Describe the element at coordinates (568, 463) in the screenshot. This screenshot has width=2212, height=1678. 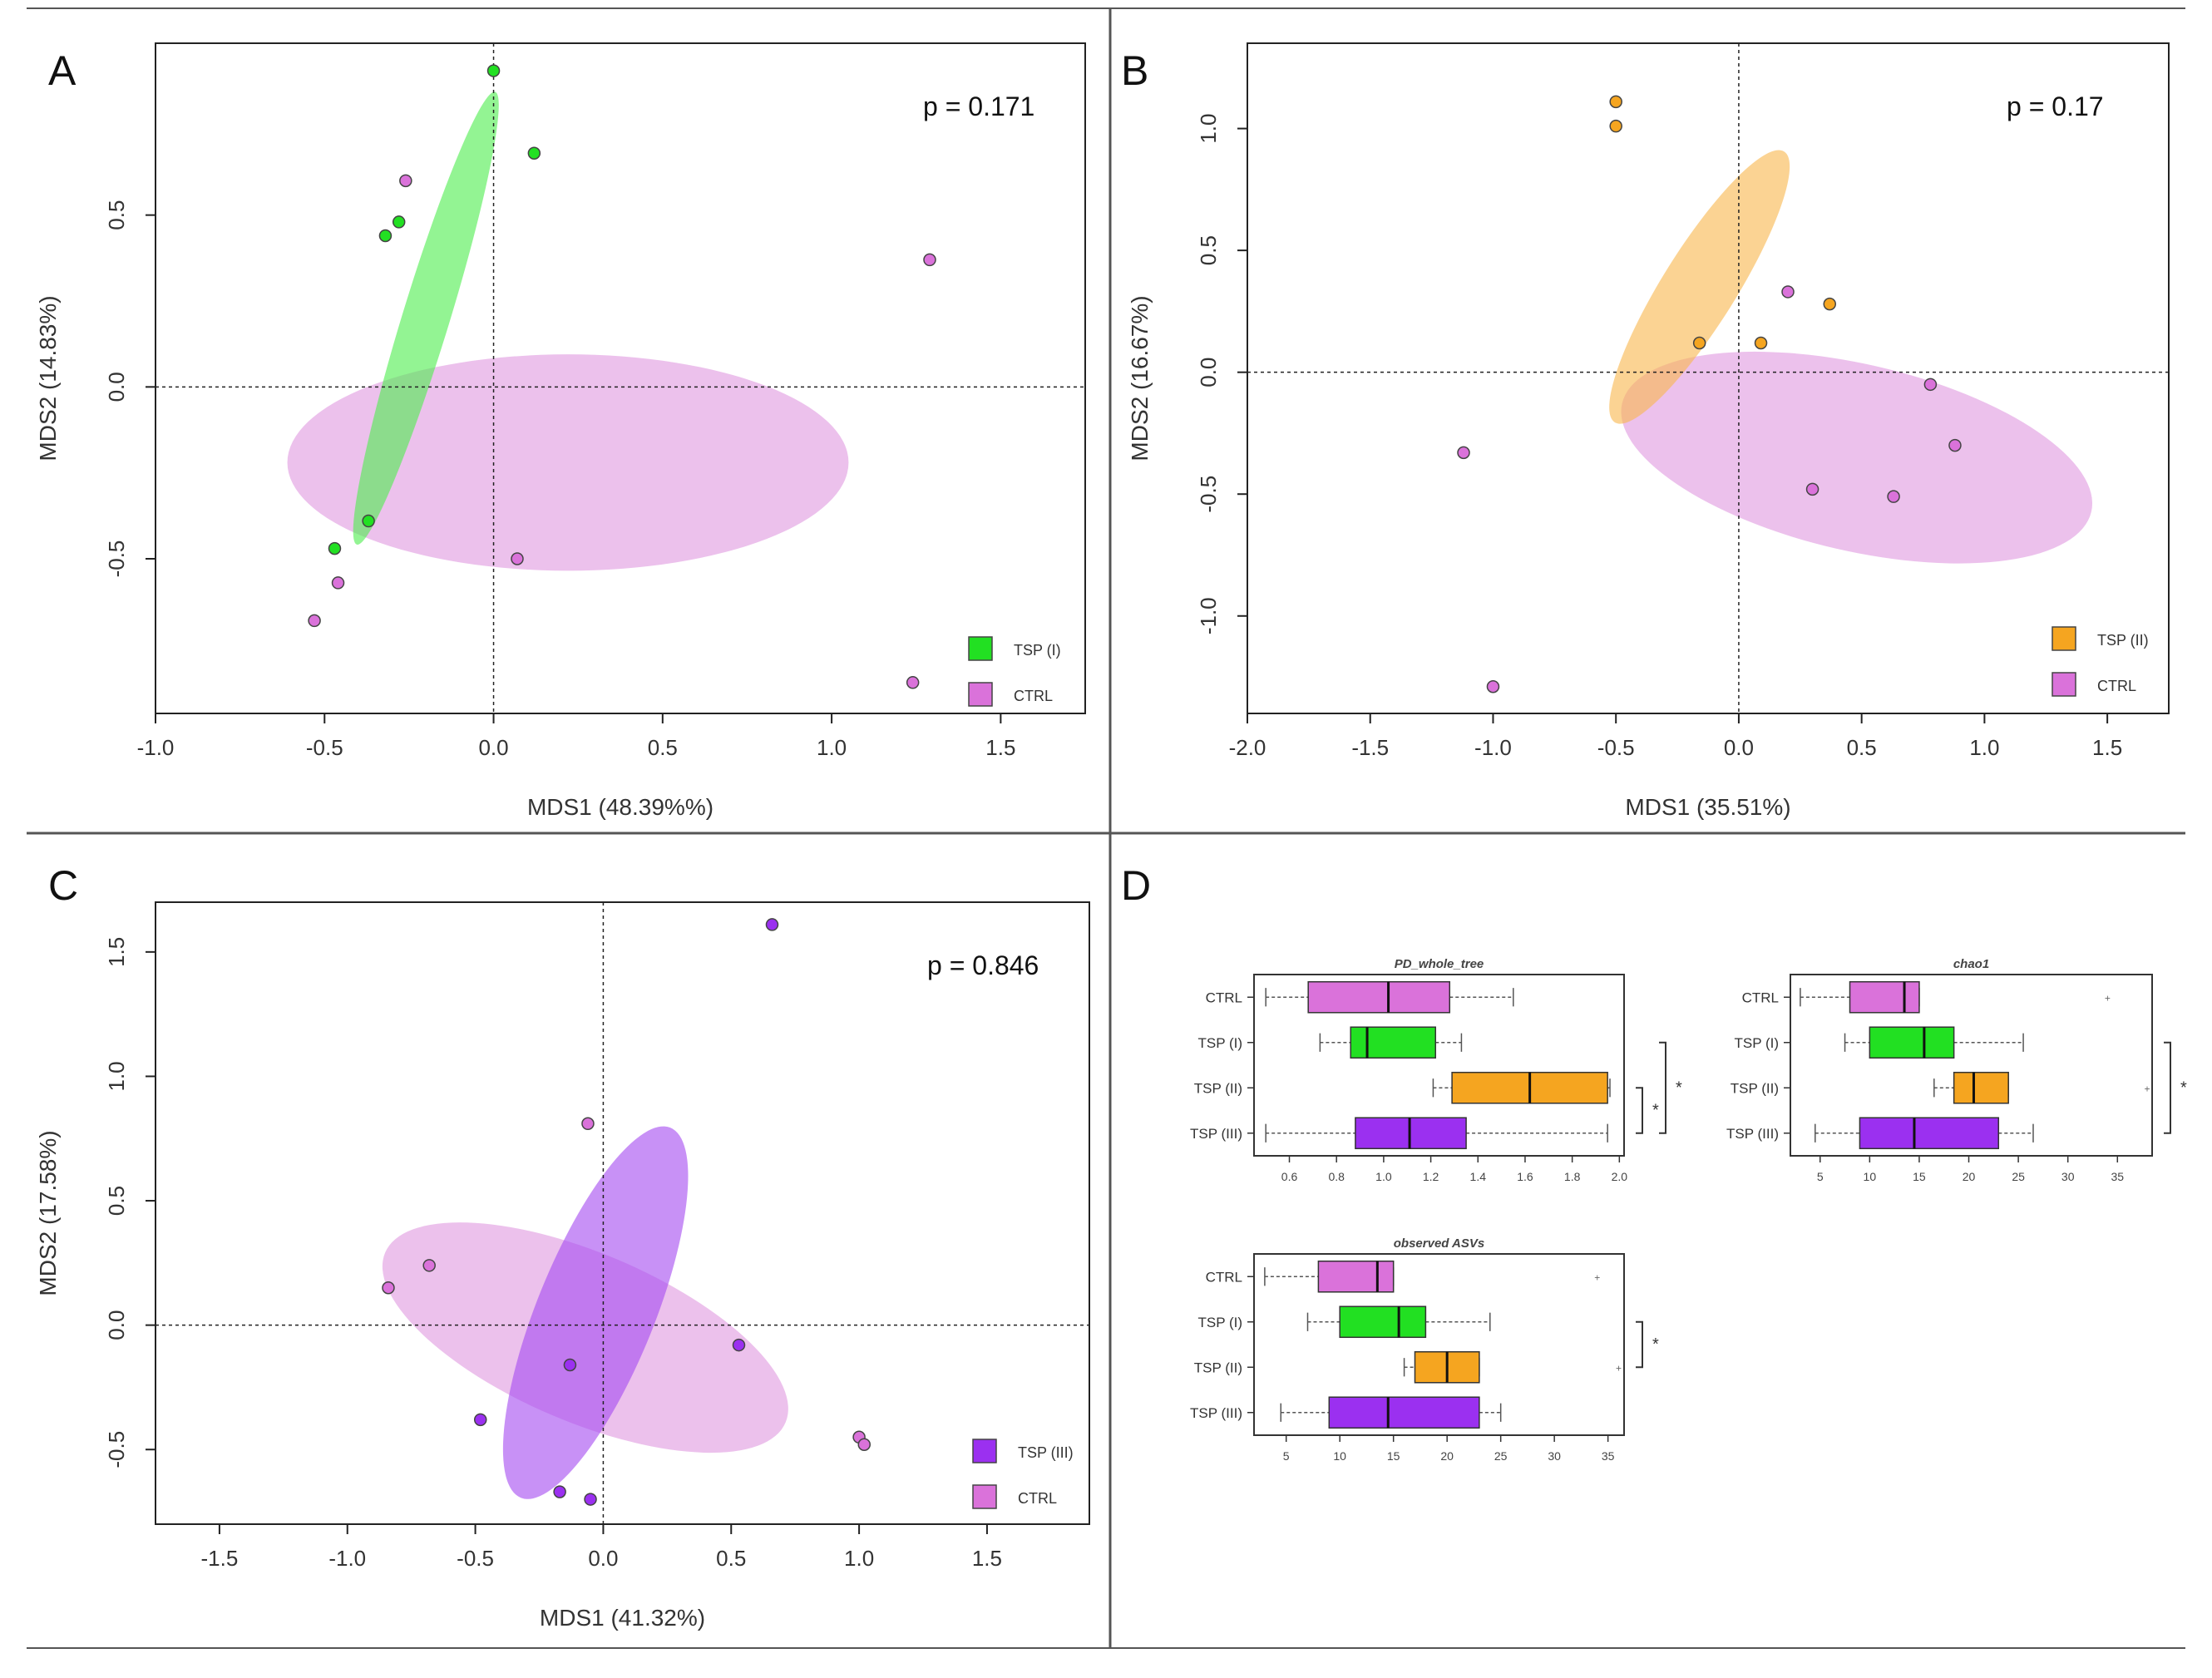
I see `confidence-ellipse-ctrl` at that location.